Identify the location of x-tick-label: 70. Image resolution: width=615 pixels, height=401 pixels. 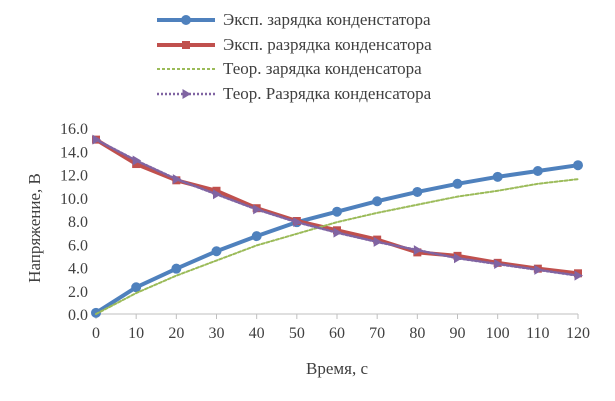
(377, 333).